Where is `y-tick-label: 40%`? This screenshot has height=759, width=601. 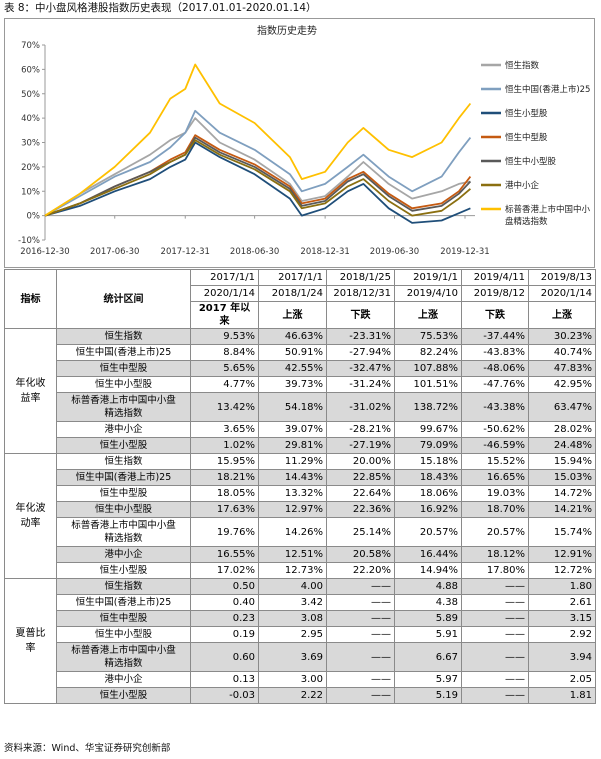
y-tick-label: 40% is located at coordinates (30, 119).